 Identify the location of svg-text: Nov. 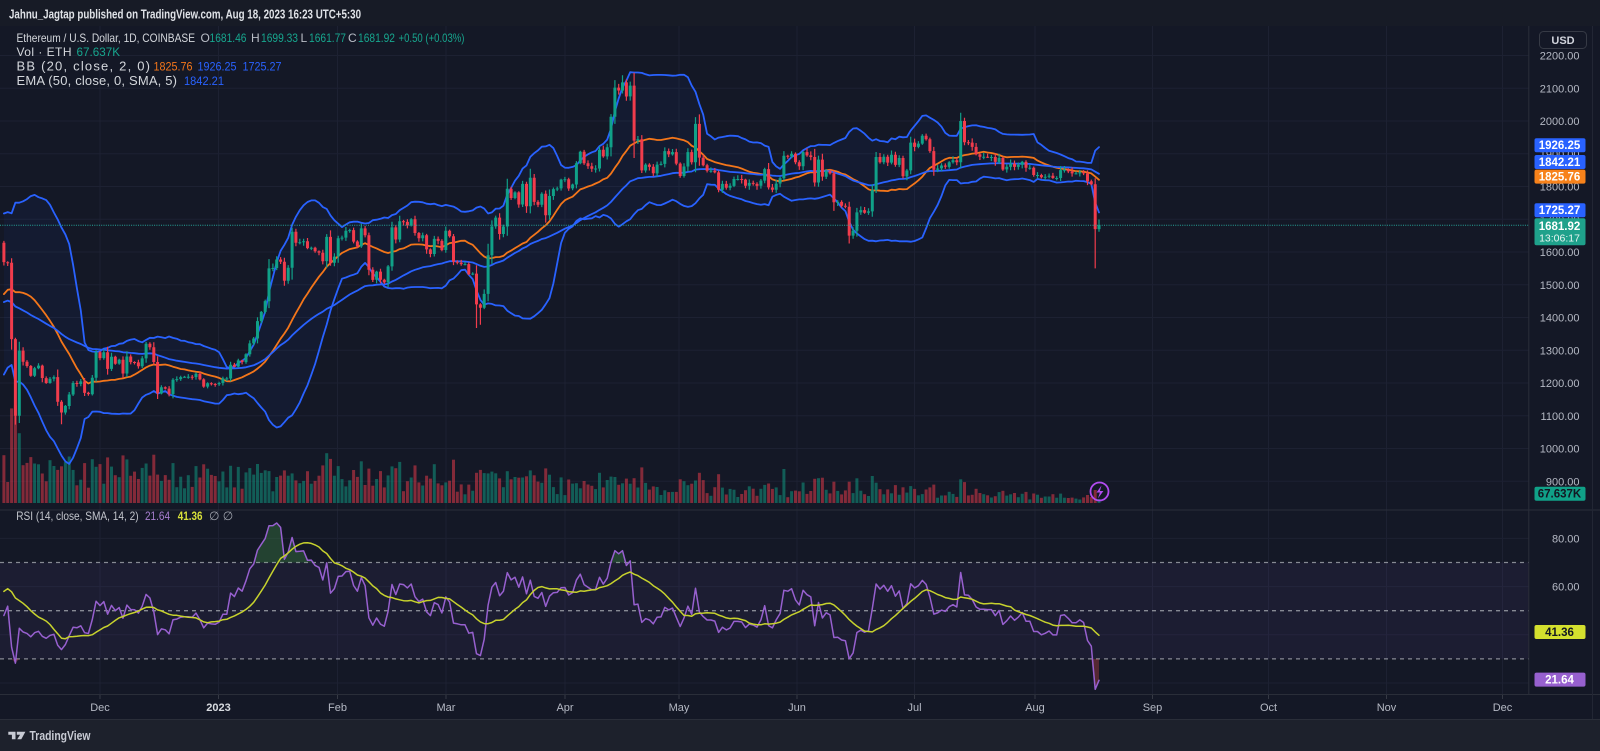
(1387, 708).